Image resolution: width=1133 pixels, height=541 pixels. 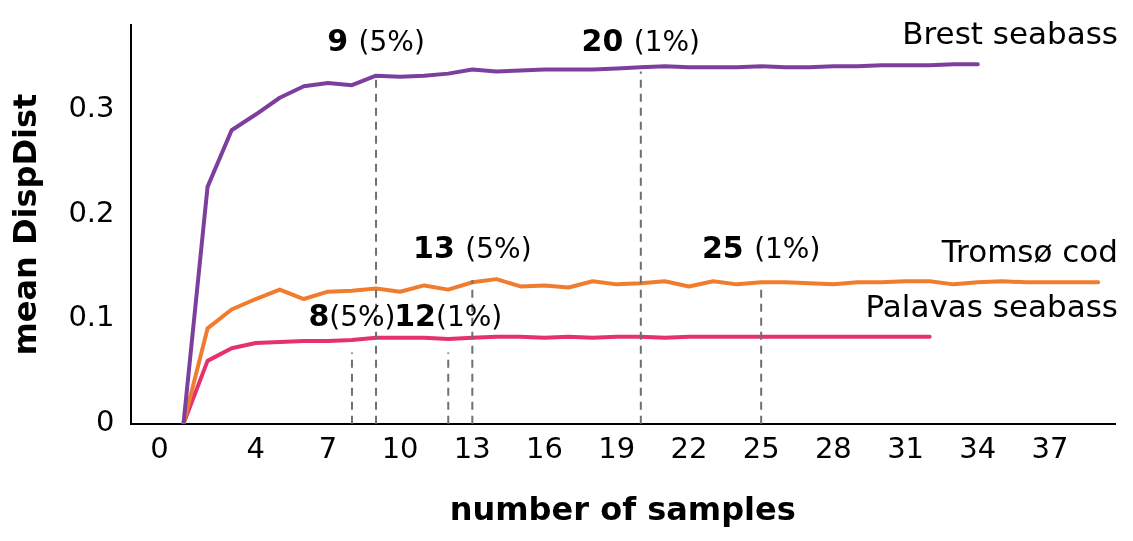 I want to click on x-tick-label: 31, so click(x=906, y=447).